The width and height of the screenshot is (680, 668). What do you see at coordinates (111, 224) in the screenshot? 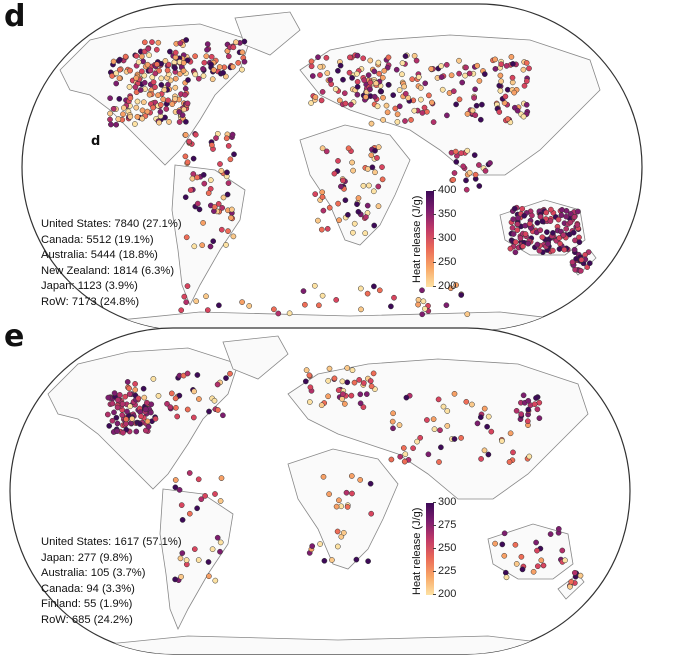
I see `stat-line: United States: 7840 (27.1%)` at bounding box center [111, 224].